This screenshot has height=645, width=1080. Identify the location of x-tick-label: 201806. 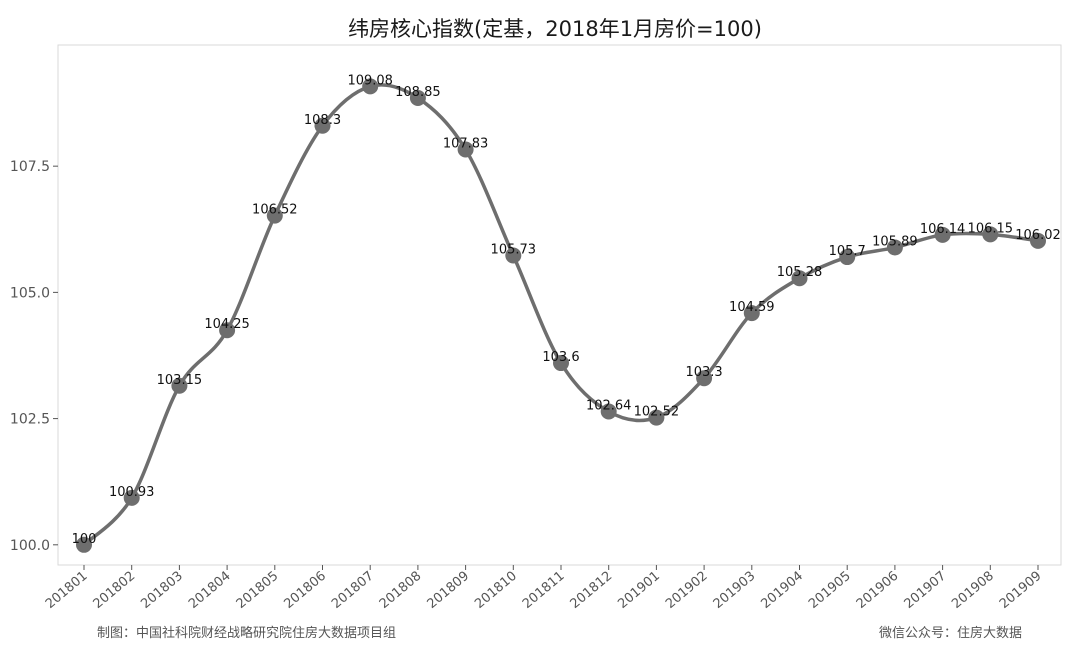
(305, 590).